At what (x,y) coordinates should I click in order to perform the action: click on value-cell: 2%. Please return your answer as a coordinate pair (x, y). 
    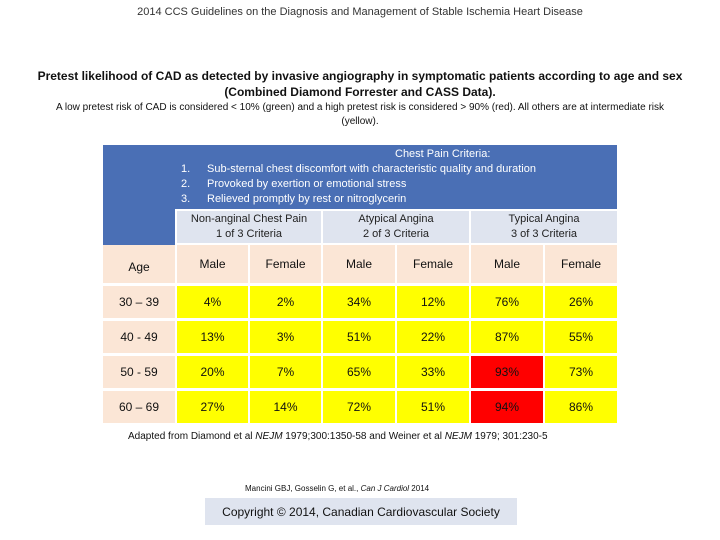
    Looking at the image, I should click on (285, 302).